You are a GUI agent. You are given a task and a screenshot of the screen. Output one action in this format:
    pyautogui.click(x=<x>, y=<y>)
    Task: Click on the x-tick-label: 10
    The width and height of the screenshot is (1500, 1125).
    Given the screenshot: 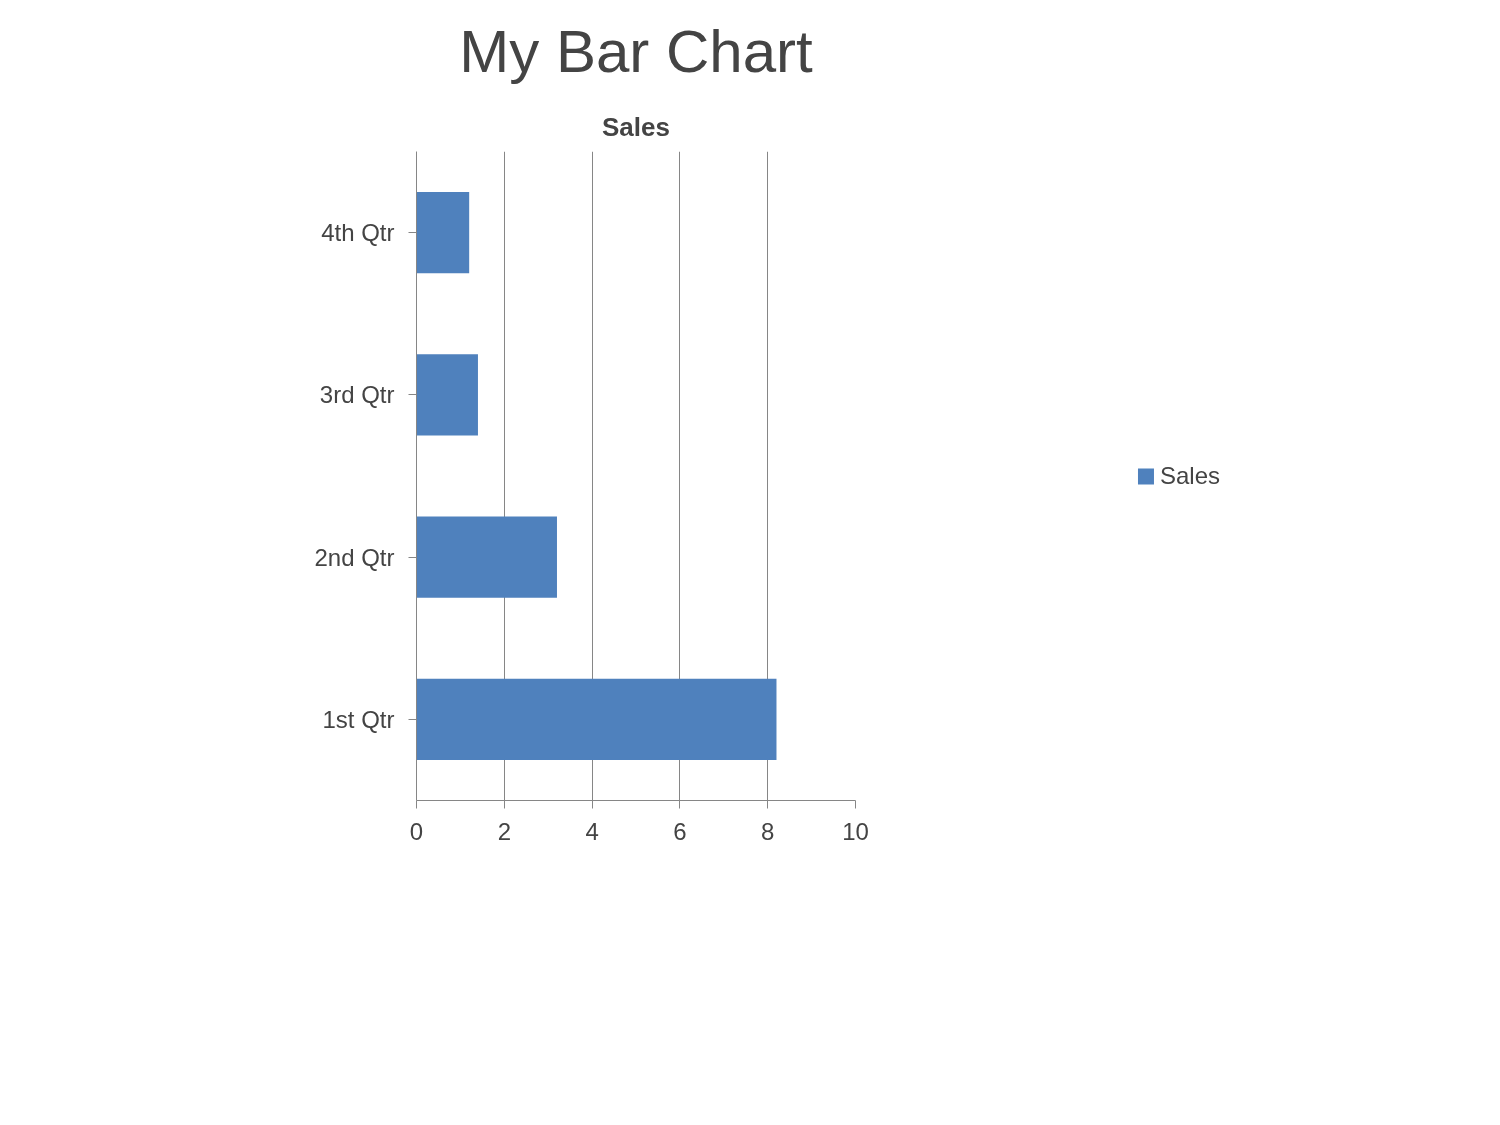 What is the action you would take?
    pyautogui.click(x=855, y=831)
    